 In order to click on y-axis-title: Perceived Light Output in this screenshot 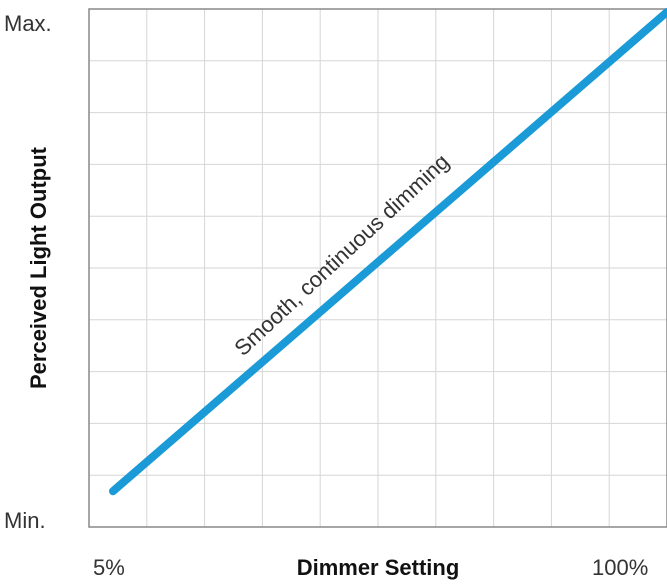, I will do `click(38, 267)`.